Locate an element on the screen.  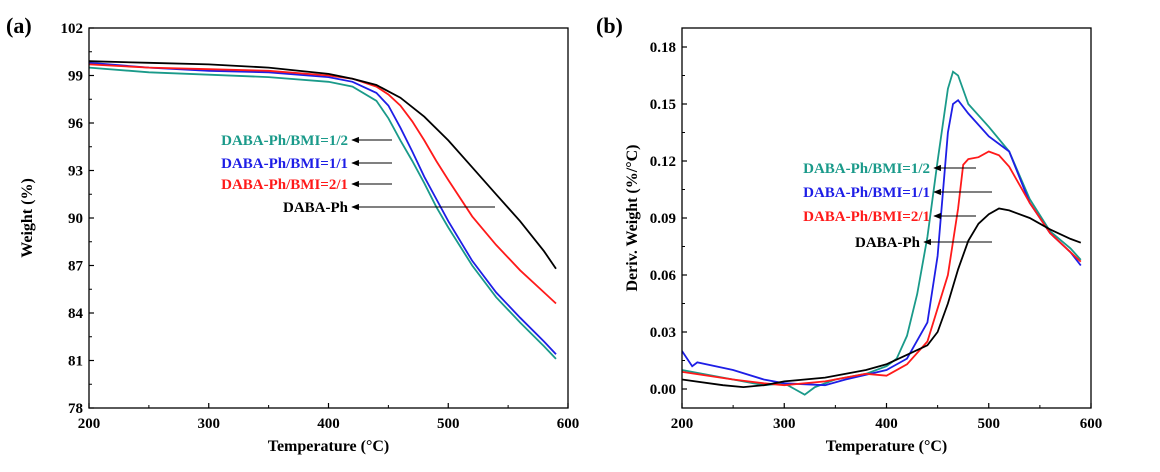
y-tick-label: 0.03 is located at coordinates (663, 333).